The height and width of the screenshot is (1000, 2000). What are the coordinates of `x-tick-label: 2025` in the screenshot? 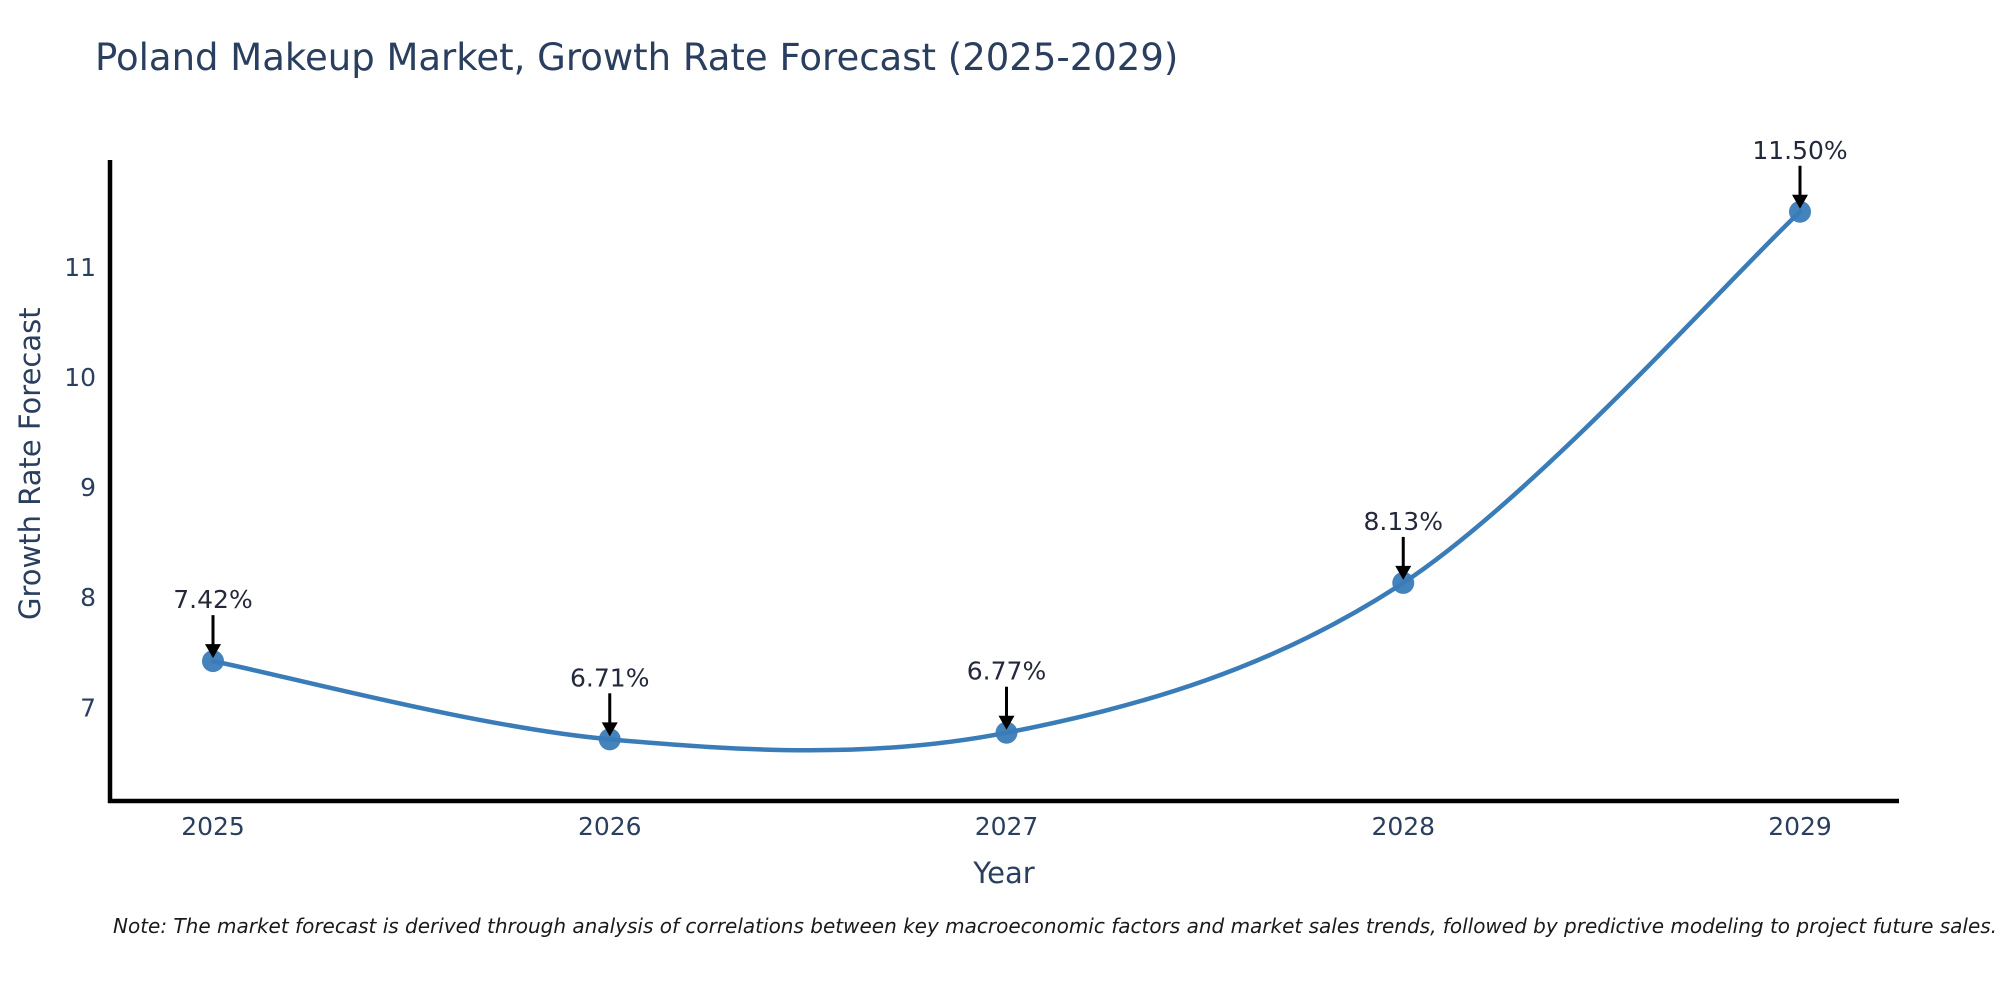 It's located at (213, 826).